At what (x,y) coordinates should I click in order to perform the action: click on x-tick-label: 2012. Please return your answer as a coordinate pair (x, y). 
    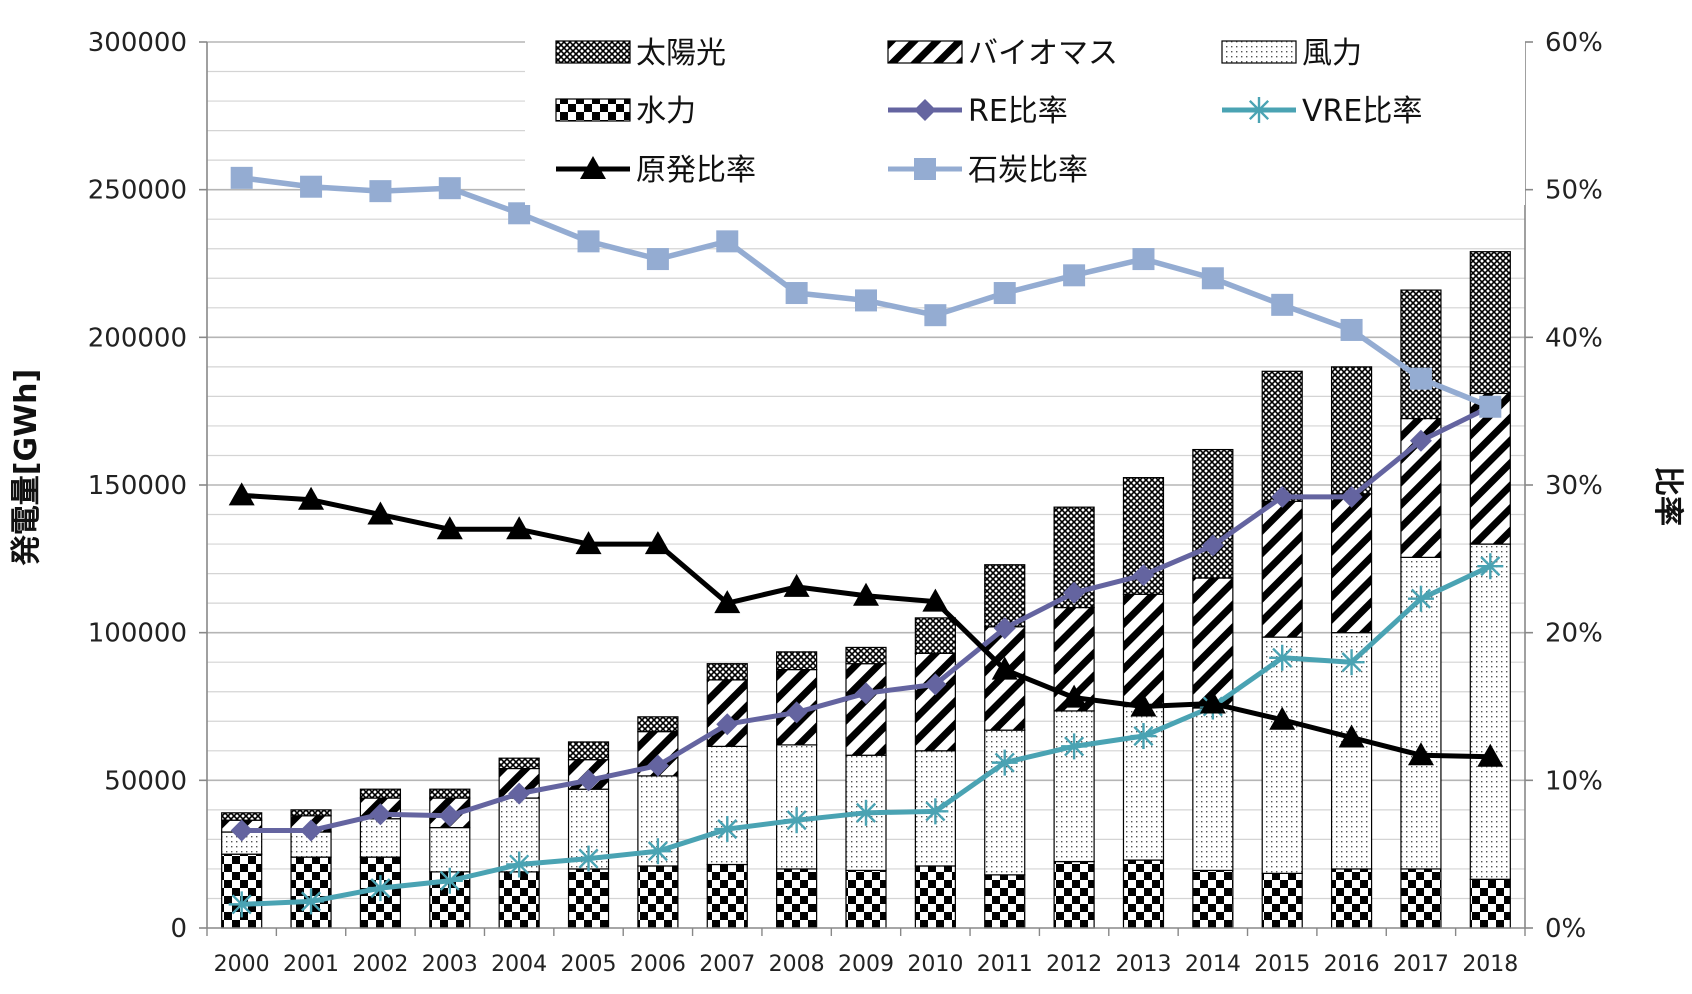
    Looking at the image, I should click on (1074, 964).